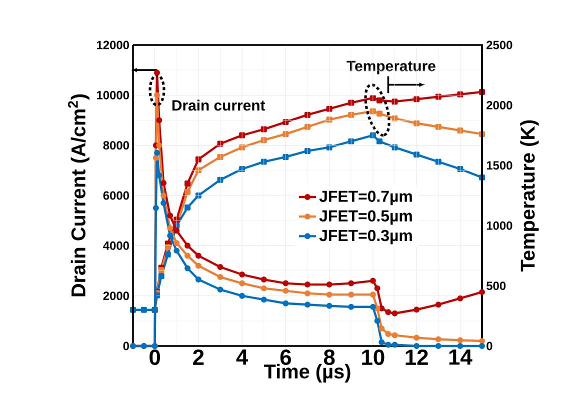 The width and height of the screenshot is (566, 410). I want to click on x-tick-label: 4, so click(242, 357).